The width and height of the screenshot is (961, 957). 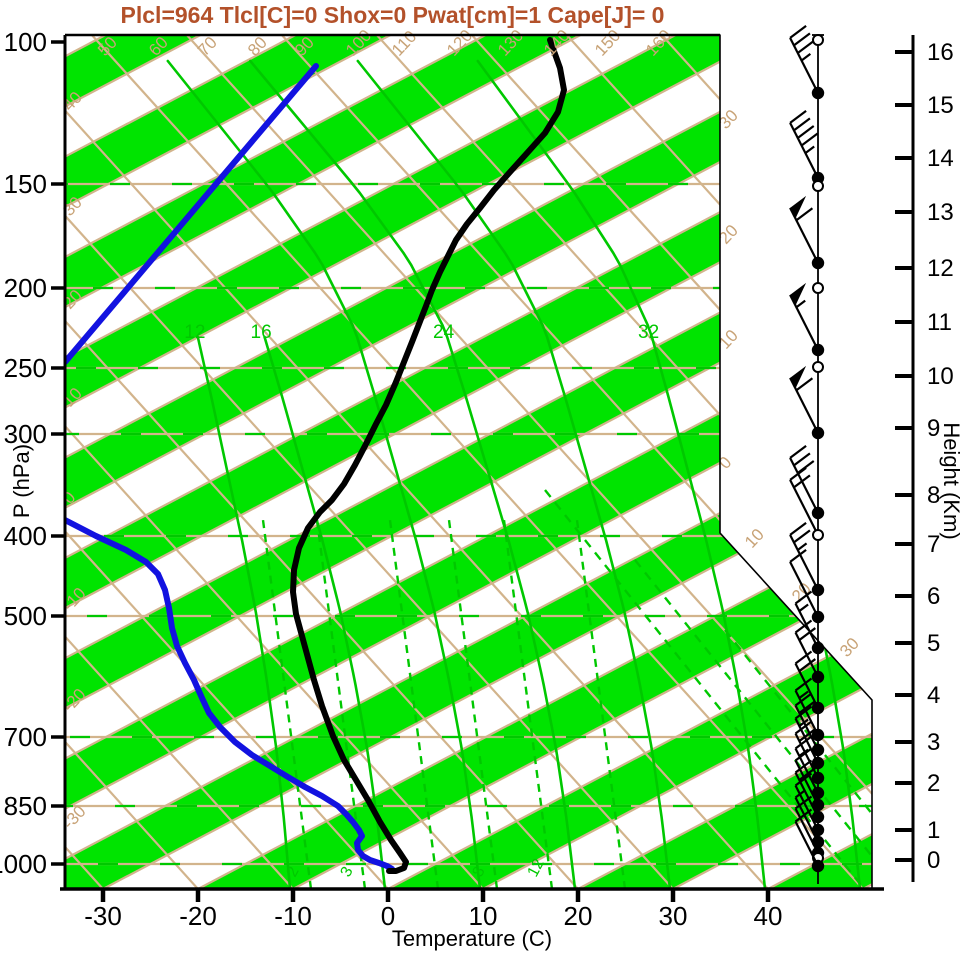 I want to click on svg-text: 14, so click(x=940, y=158).